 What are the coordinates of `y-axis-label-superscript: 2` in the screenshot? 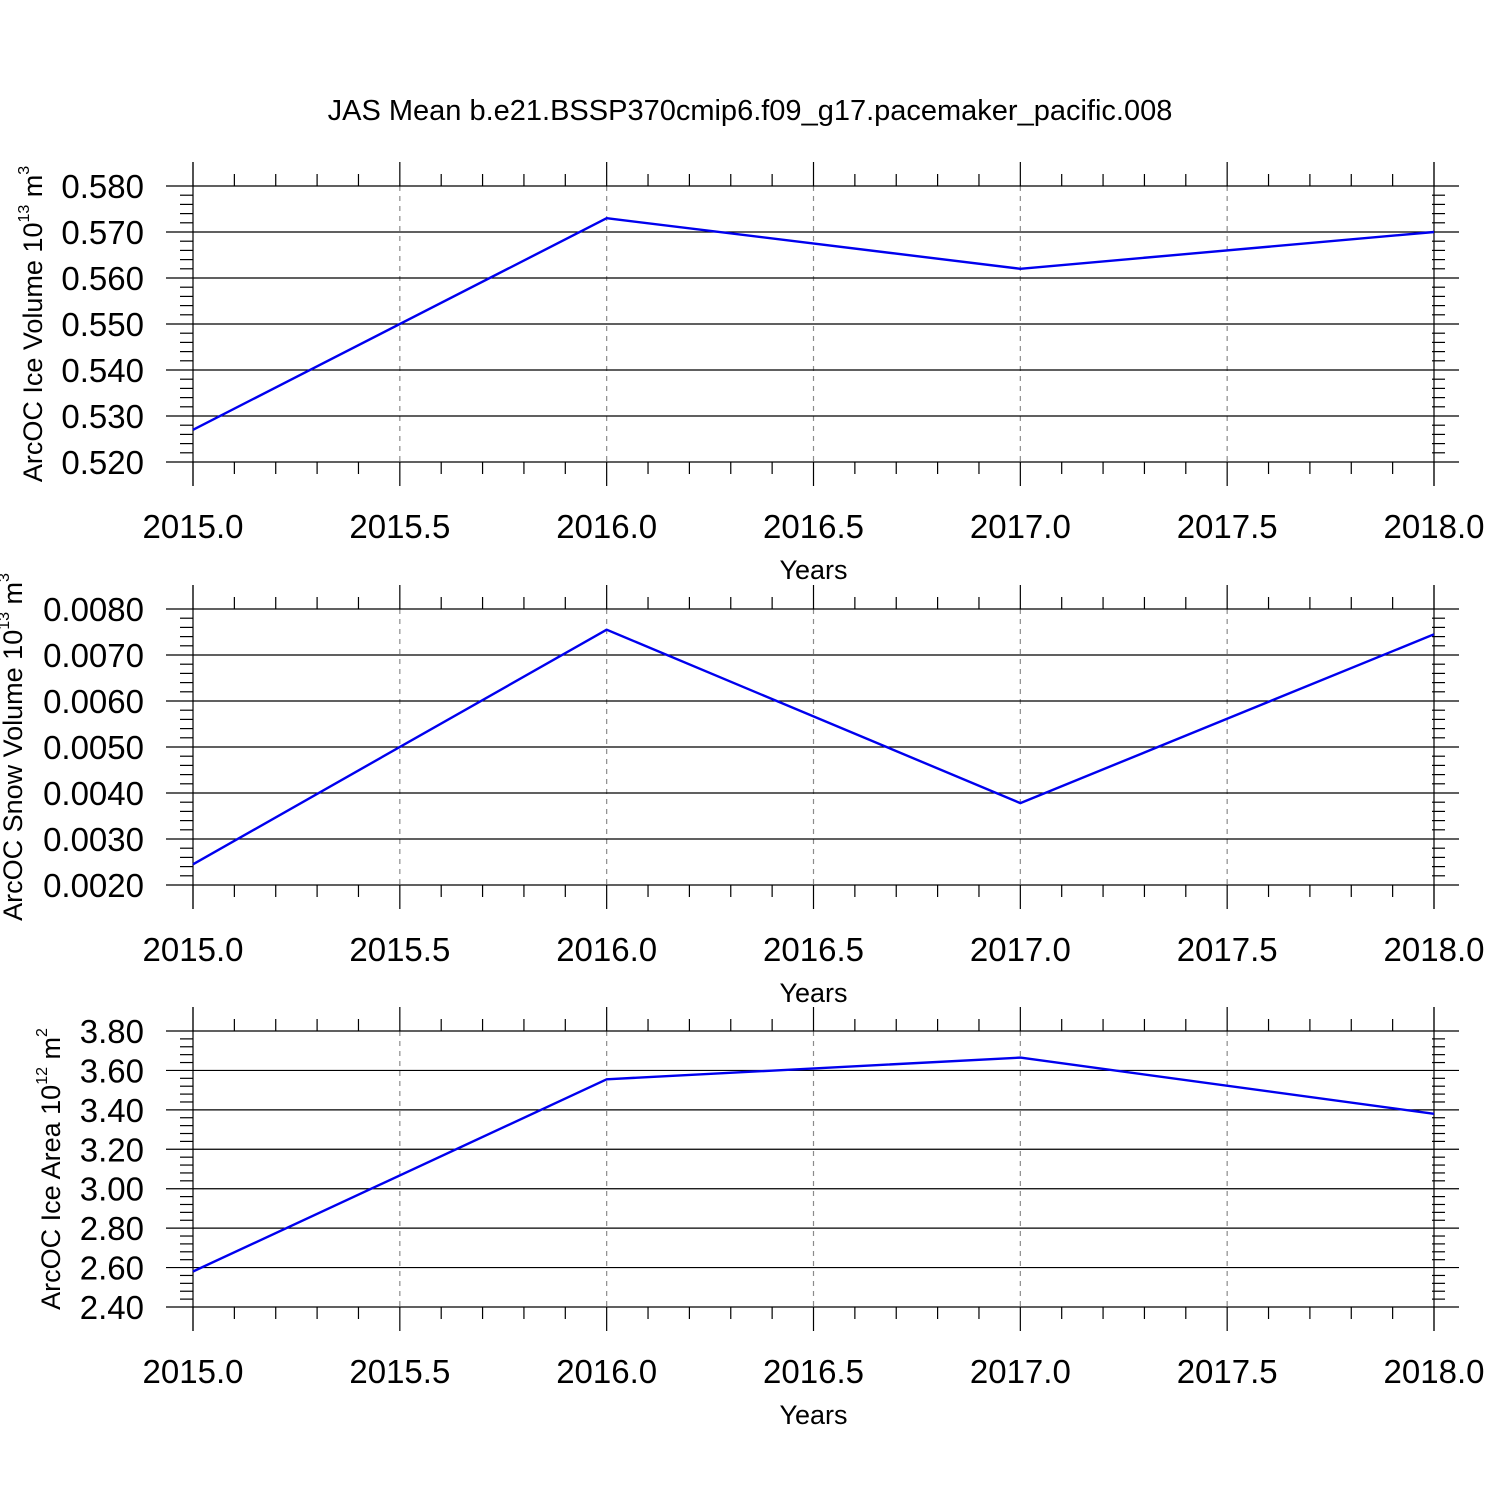 It's located at (42, 1032).